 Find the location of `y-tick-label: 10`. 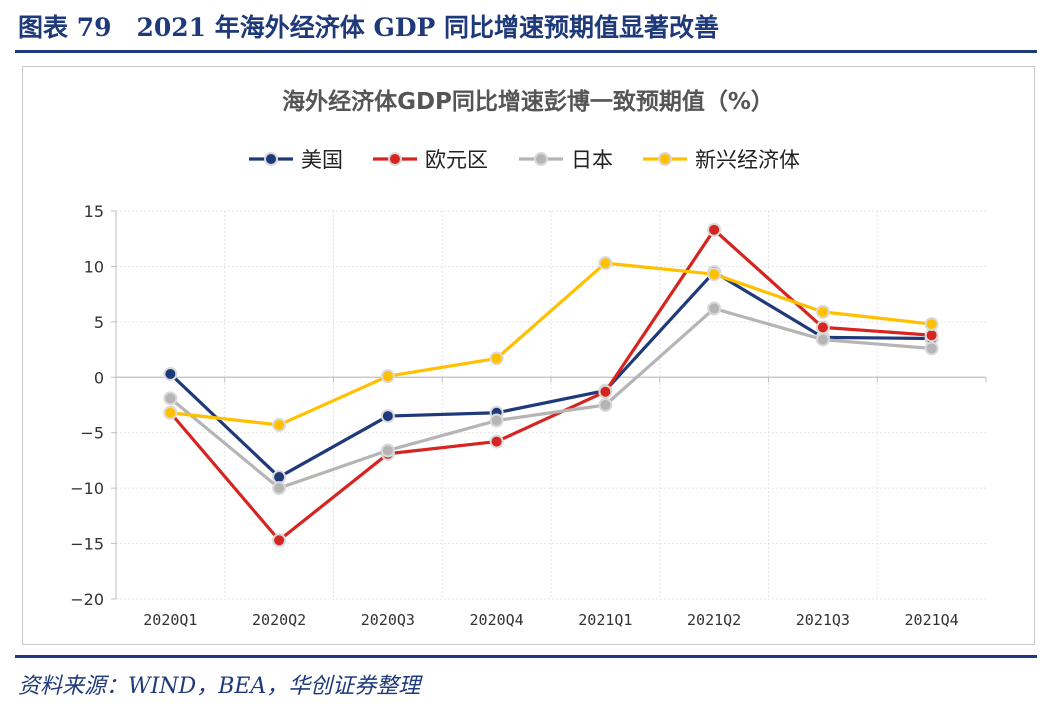

y-tick-label: 10 is located at coordinates (94, 266).